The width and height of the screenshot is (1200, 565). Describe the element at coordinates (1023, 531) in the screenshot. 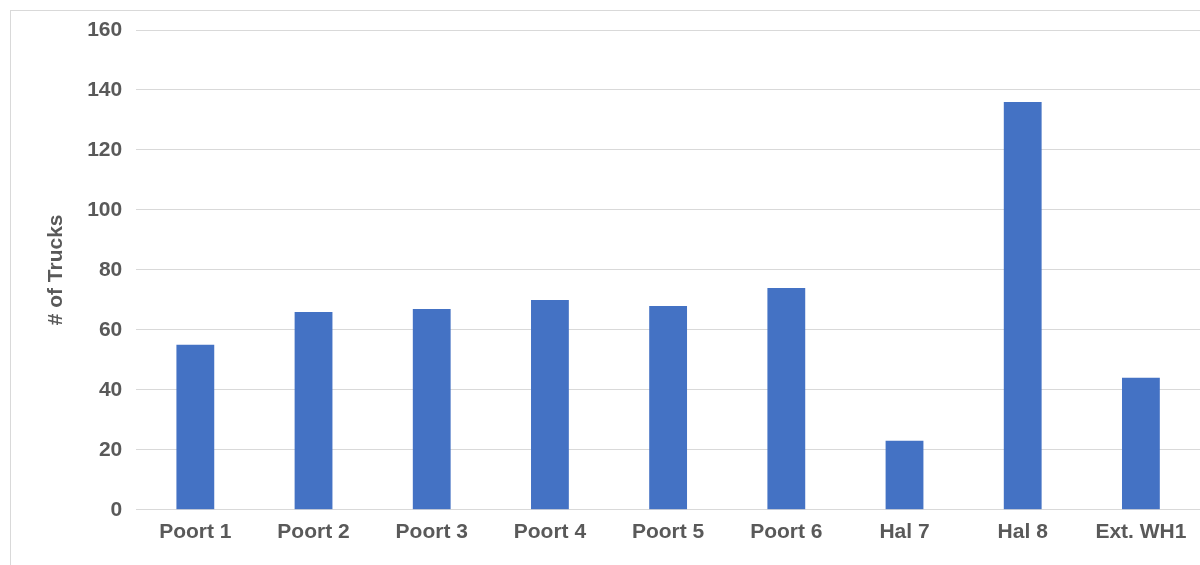

I see `x-tick-label: Hal 8` at that location.